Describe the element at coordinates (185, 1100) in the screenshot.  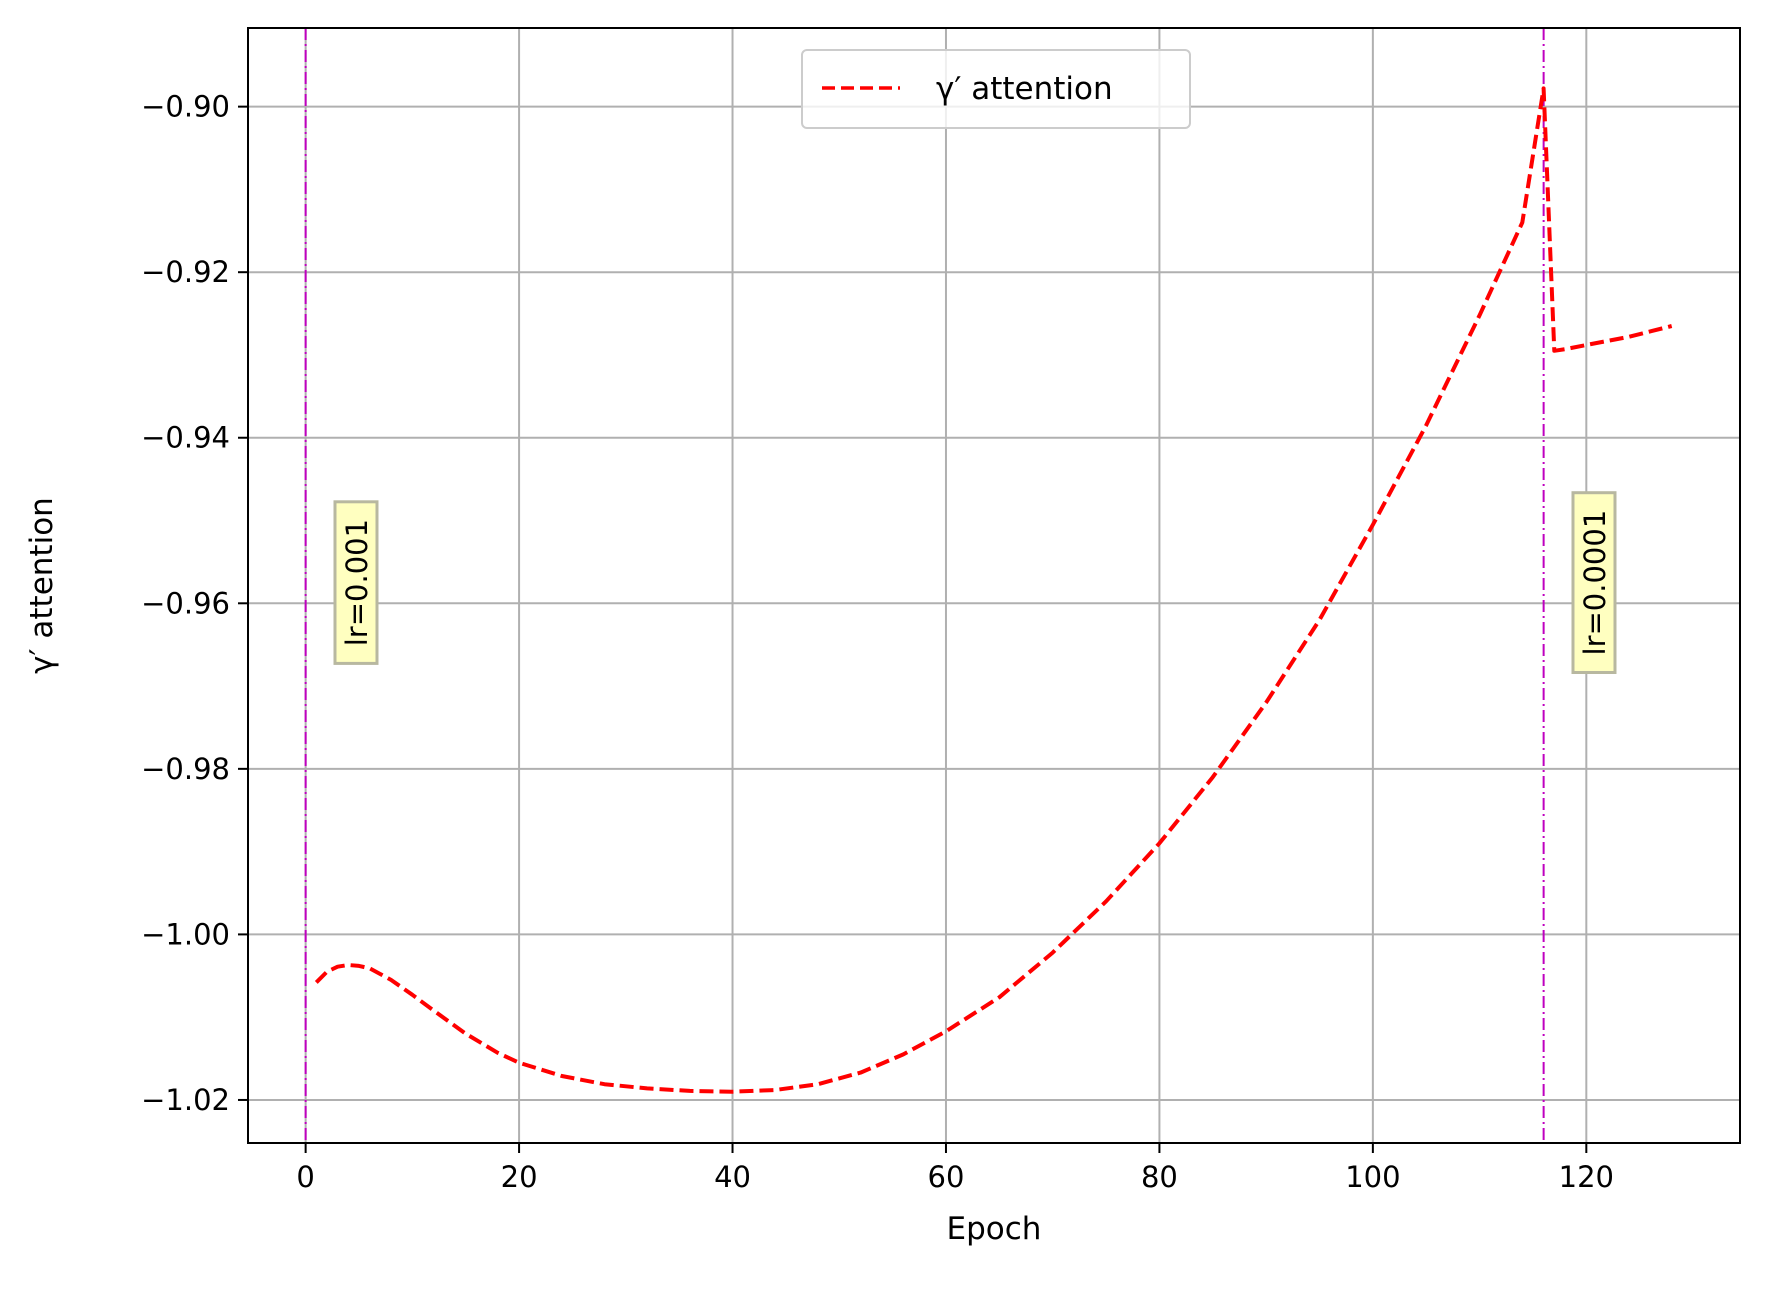
I see `y-tick-label: −1.02` at that location.